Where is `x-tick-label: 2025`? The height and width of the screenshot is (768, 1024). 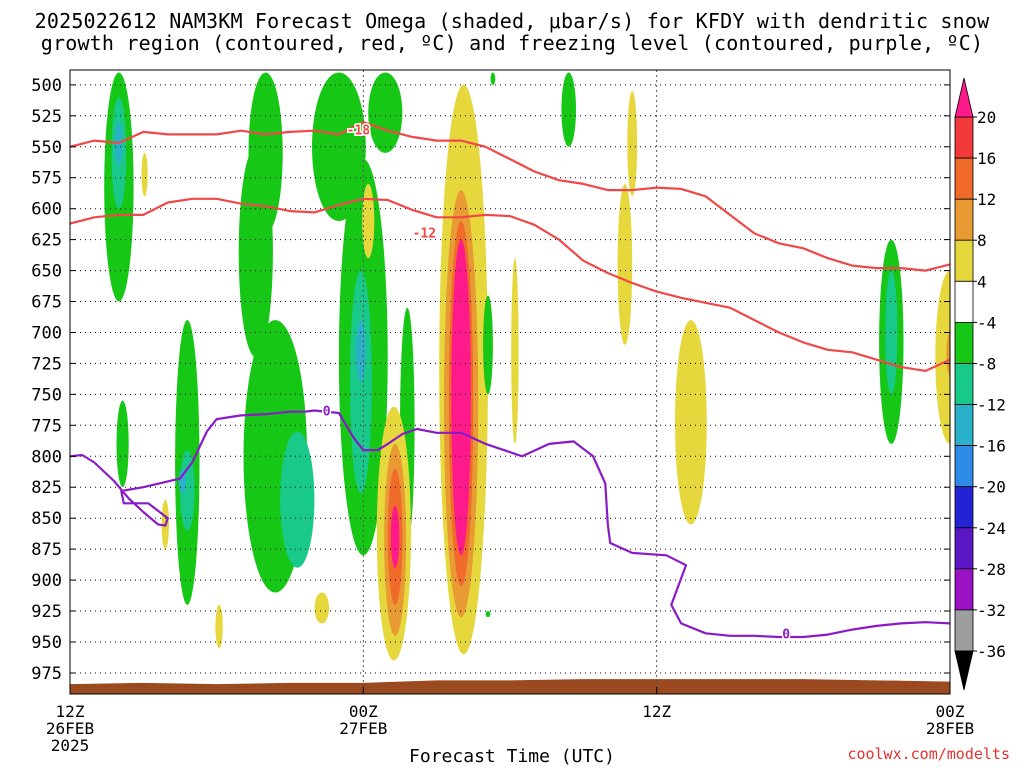
x-tick-label: 2025 is located at coordinates (70, 745).